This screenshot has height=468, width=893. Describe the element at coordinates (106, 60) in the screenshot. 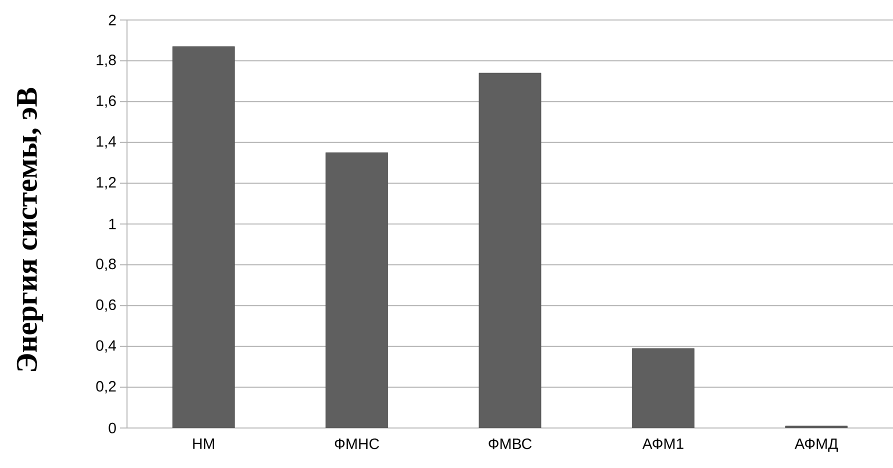

I see `y-tick-label: 1,8` at that location.